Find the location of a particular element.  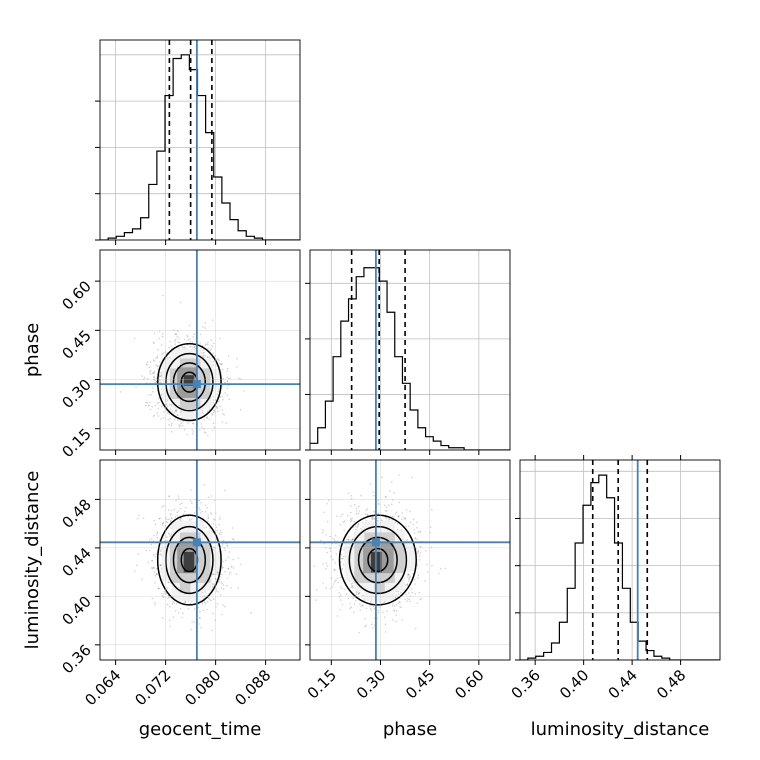

x-tick-label: 0.080 is located at coordinates (202, 687).